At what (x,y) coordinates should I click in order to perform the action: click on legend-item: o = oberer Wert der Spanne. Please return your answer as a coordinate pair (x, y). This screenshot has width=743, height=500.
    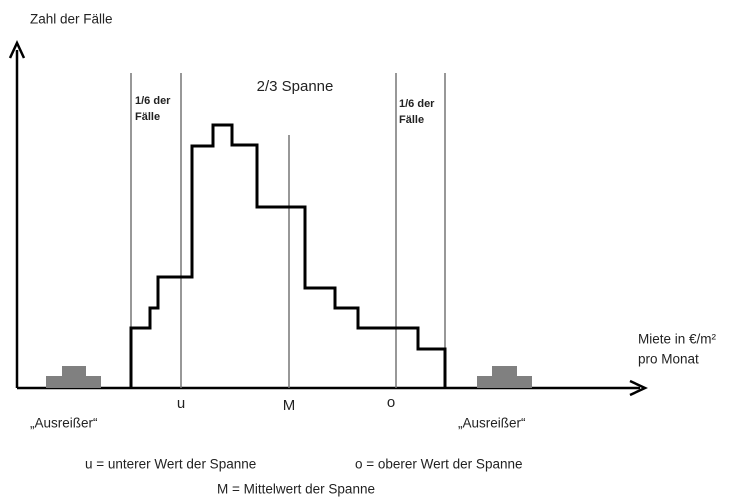
    Looking at the image, I should click on (438, 464).